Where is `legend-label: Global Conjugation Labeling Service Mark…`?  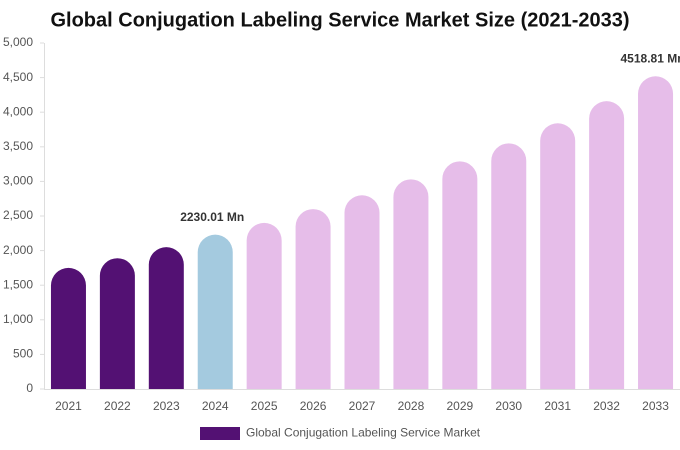
legend-label: Global Conjugation Labeling Service Mark… is located at coordinates (363, 433).